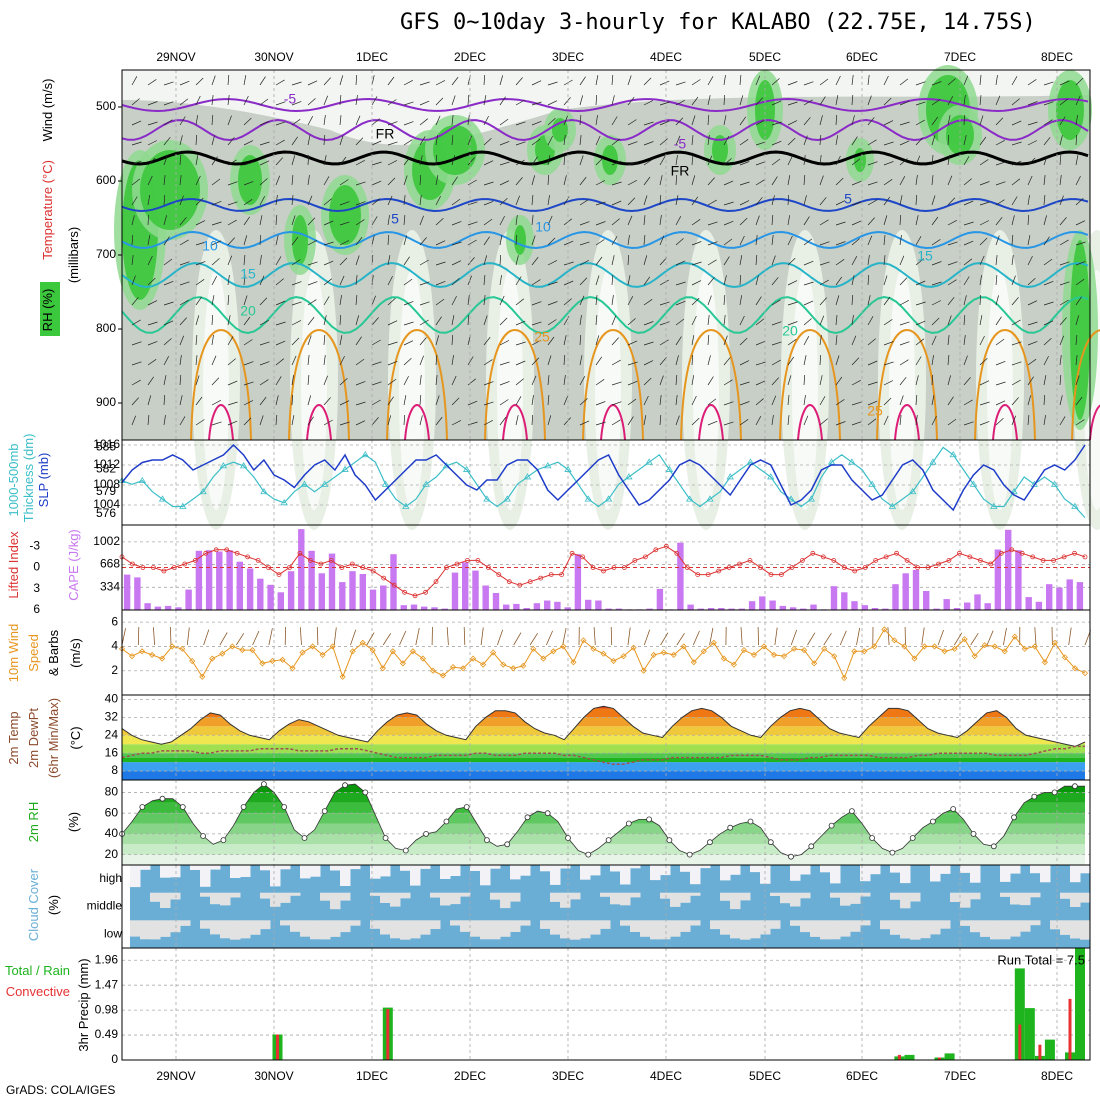 The height and width of the screenshot is (1100, 1100). Describe the element at coordinates (36, 567) in the screenshot. I see `lifted-tick-label: 0` at that location.